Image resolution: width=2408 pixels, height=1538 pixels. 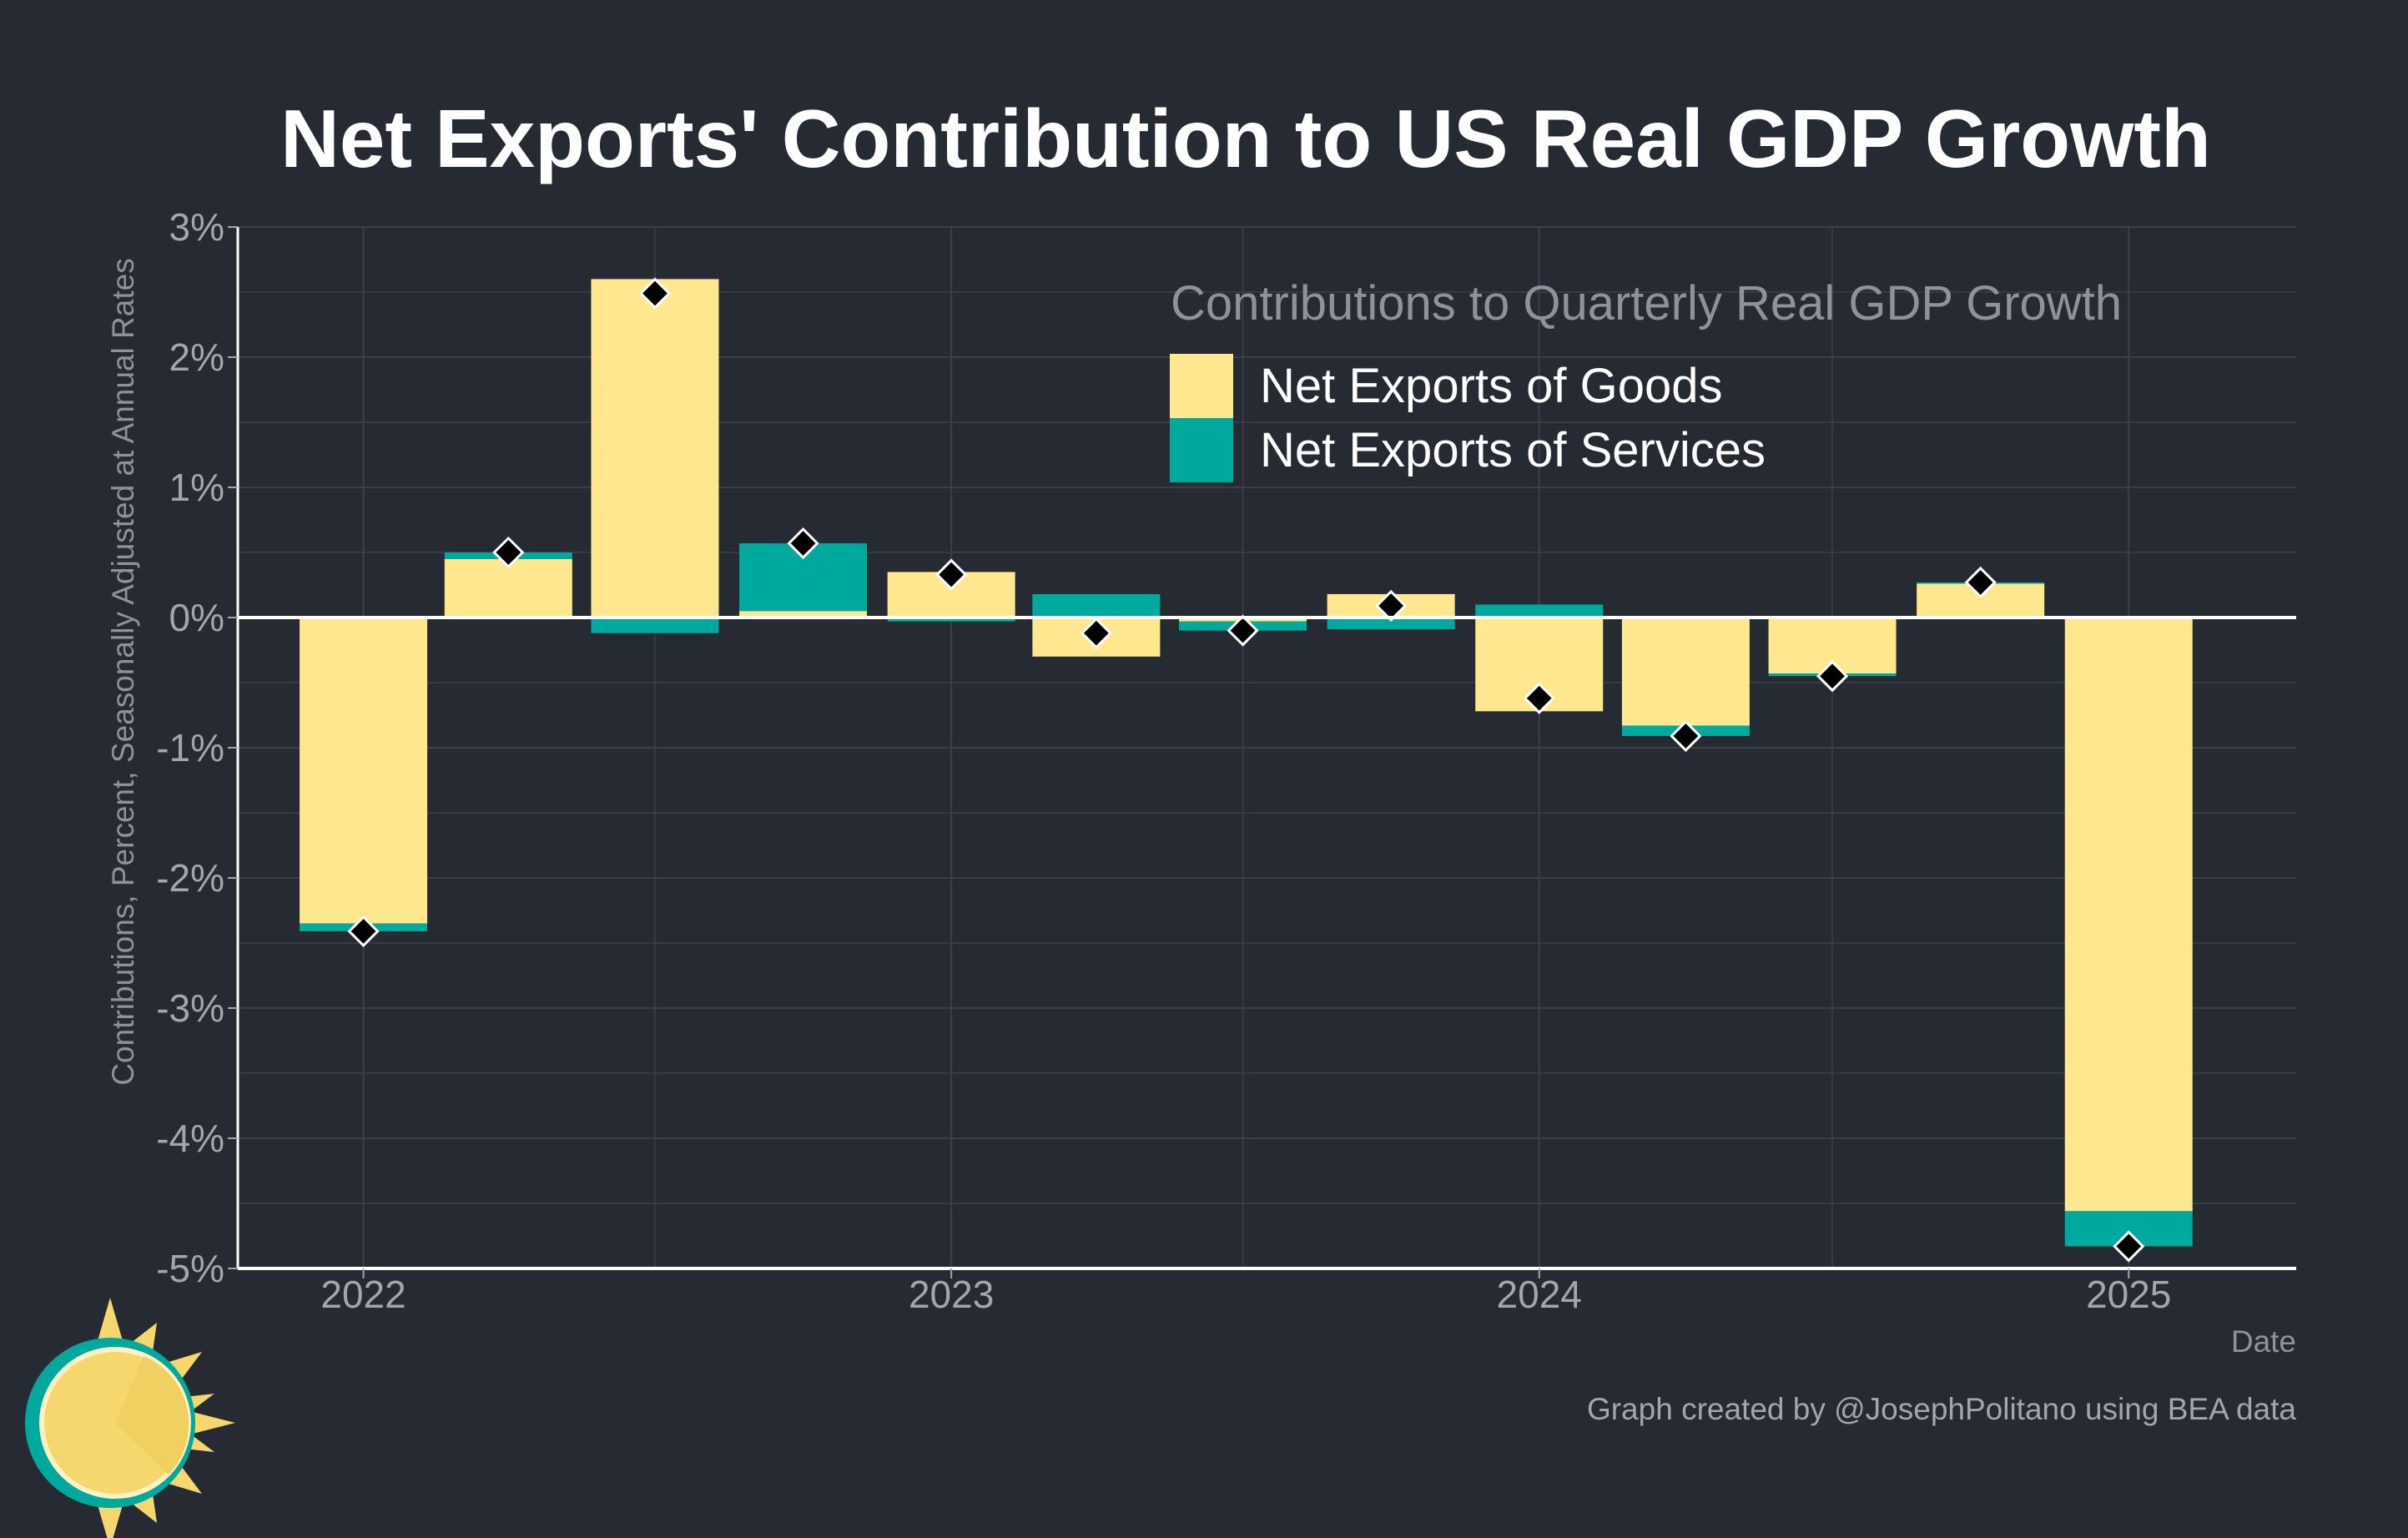 What do you see at coordinates (190, 878) in the screenshot?
I see `y-tick-label: -2%` at bounding box center [190, 878].